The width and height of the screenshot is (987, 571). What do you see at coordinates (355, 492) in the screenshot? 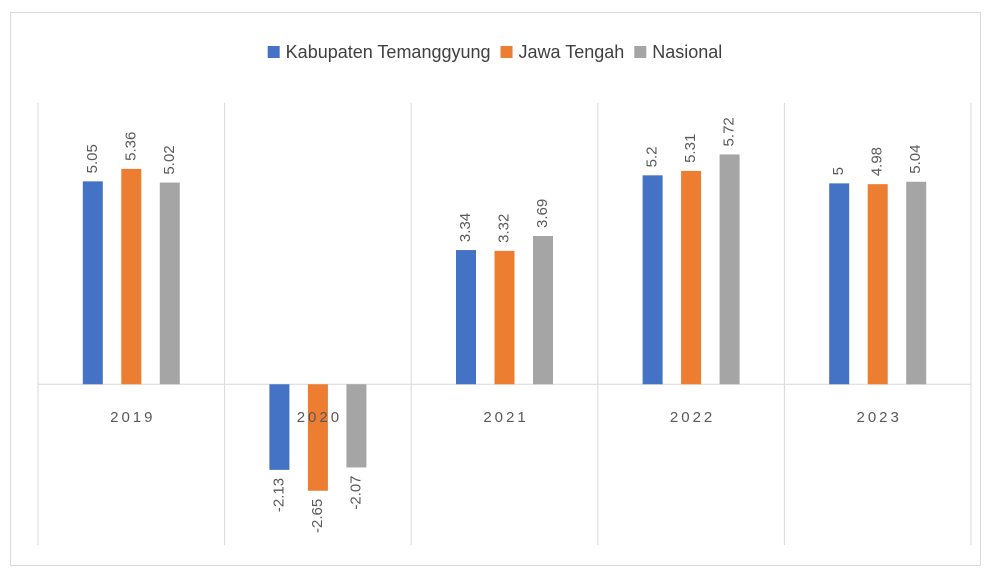
I see `value-label: -2.07` at bounding box center [355, 492].